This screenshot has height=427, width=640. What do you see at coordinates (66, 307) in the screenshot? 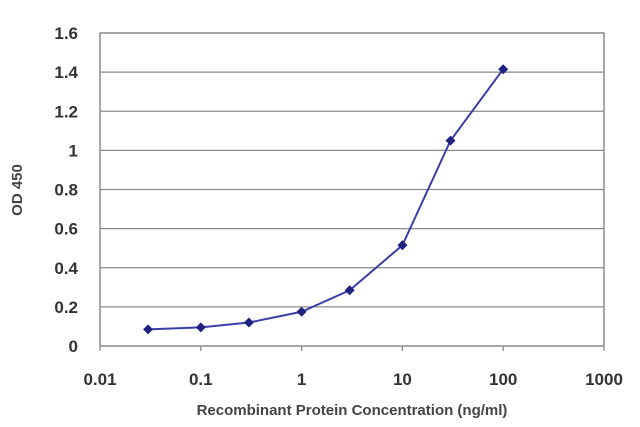
I see `y-tick-label: 0.2` at bounding box center [66, 307].